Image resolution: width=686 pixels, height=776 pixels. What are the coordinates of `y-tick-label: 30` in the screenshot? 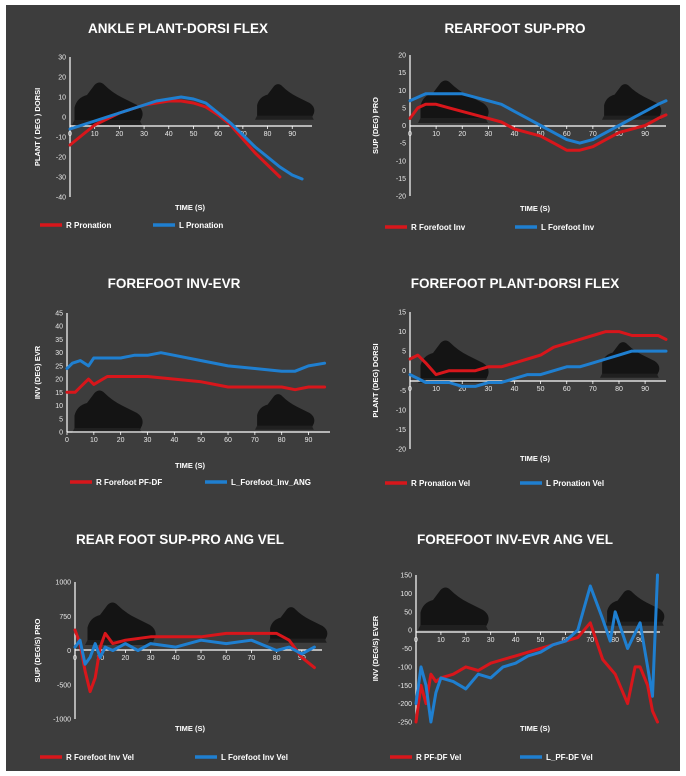 It's located at (59, 353).